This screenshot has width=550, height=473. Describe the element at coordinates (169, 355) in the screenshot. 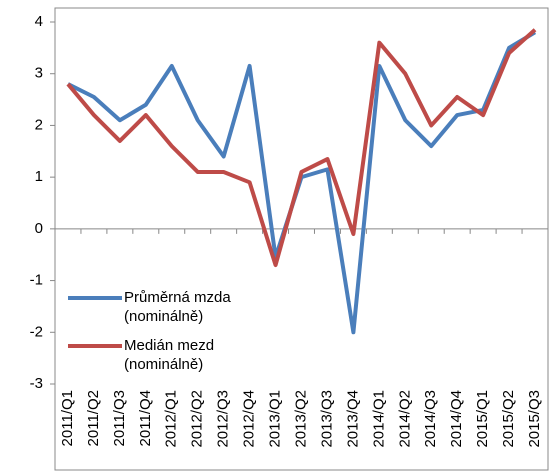

I see `legend-label: Medián mezd (nominálně)` at that location.